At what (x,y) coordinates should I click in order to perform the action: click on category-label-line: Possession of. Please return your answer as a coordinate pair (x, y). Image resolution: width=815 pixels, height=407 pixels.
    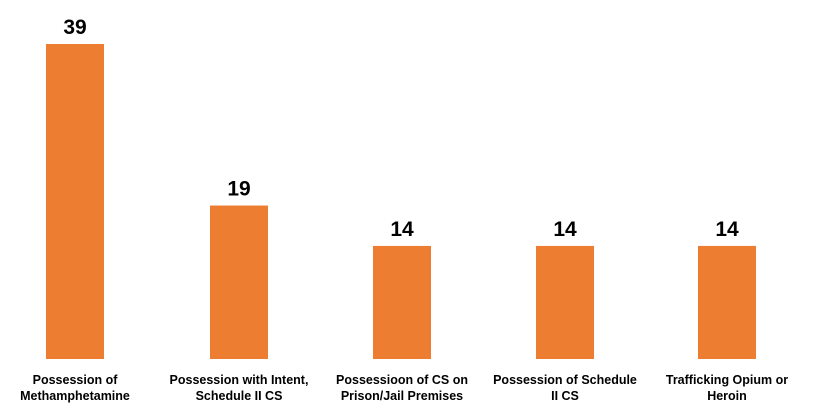
    Looking at the image, I should click on (76, 380).